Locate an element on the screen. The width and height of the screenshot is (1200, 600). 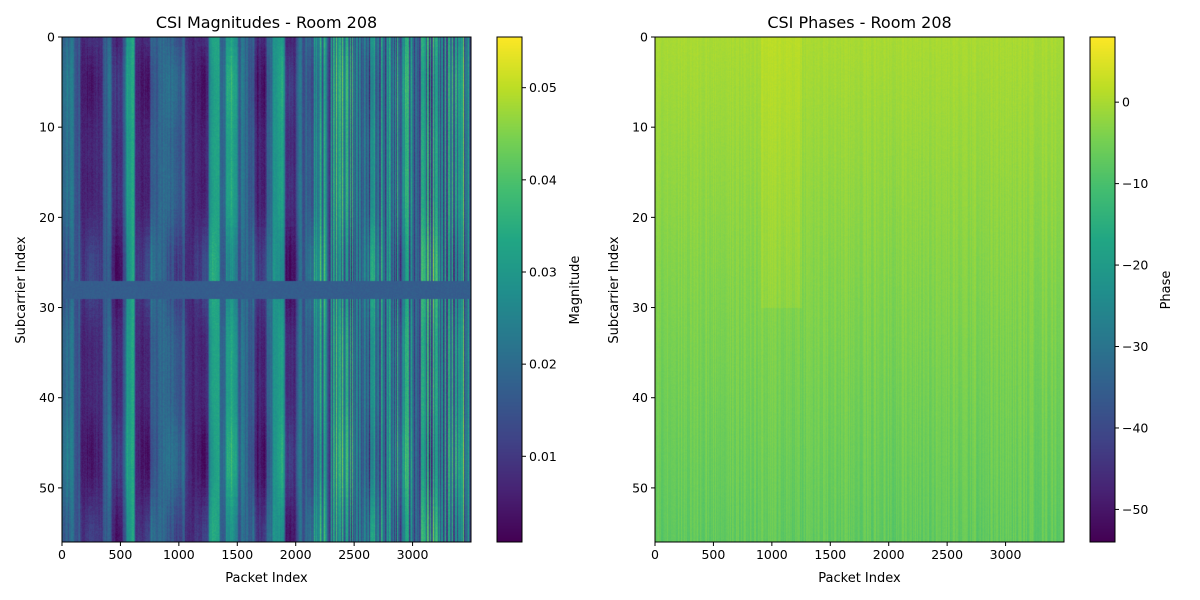
colorbar-tick-label: 0.01 is located at coordinates (543, 456).